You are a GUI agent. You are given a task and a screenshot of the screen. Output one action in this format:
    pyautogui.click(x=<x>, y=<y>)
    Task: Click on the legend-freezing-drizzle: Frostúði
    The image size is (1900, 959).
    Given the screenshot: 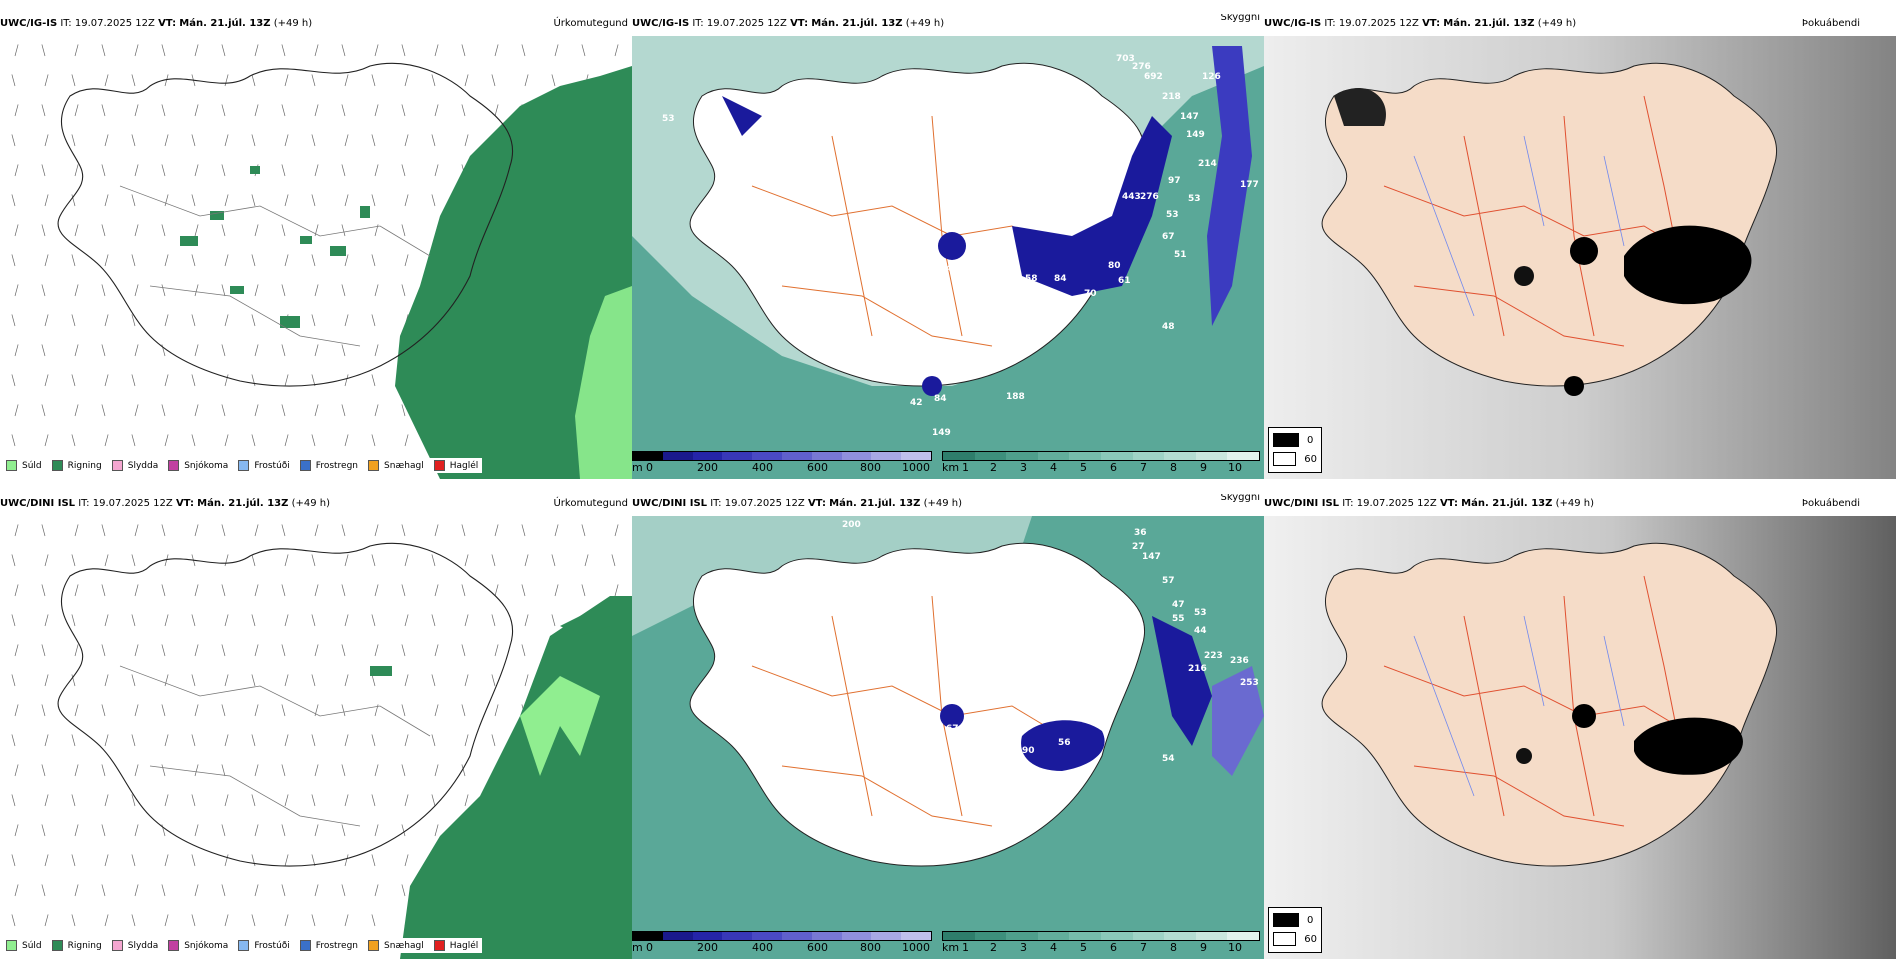 What is the action you would take?
    pyautogui.click(x=264, y=945)
    